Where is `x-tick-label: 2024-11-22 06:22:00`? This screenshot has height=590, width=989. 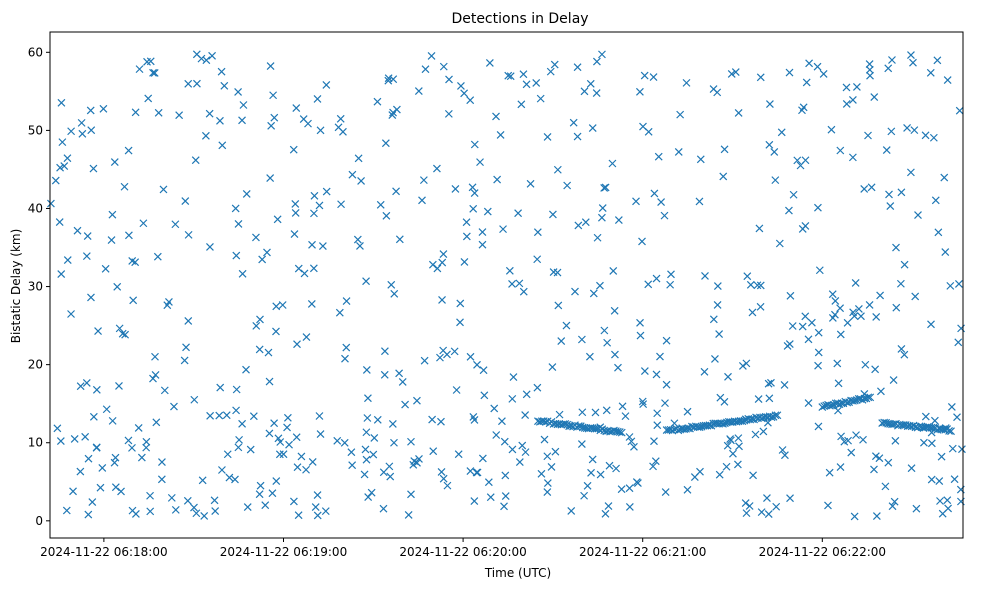 x-tick-label: 2024-11-22 06:22:00 is located at coordinates (822, 552).